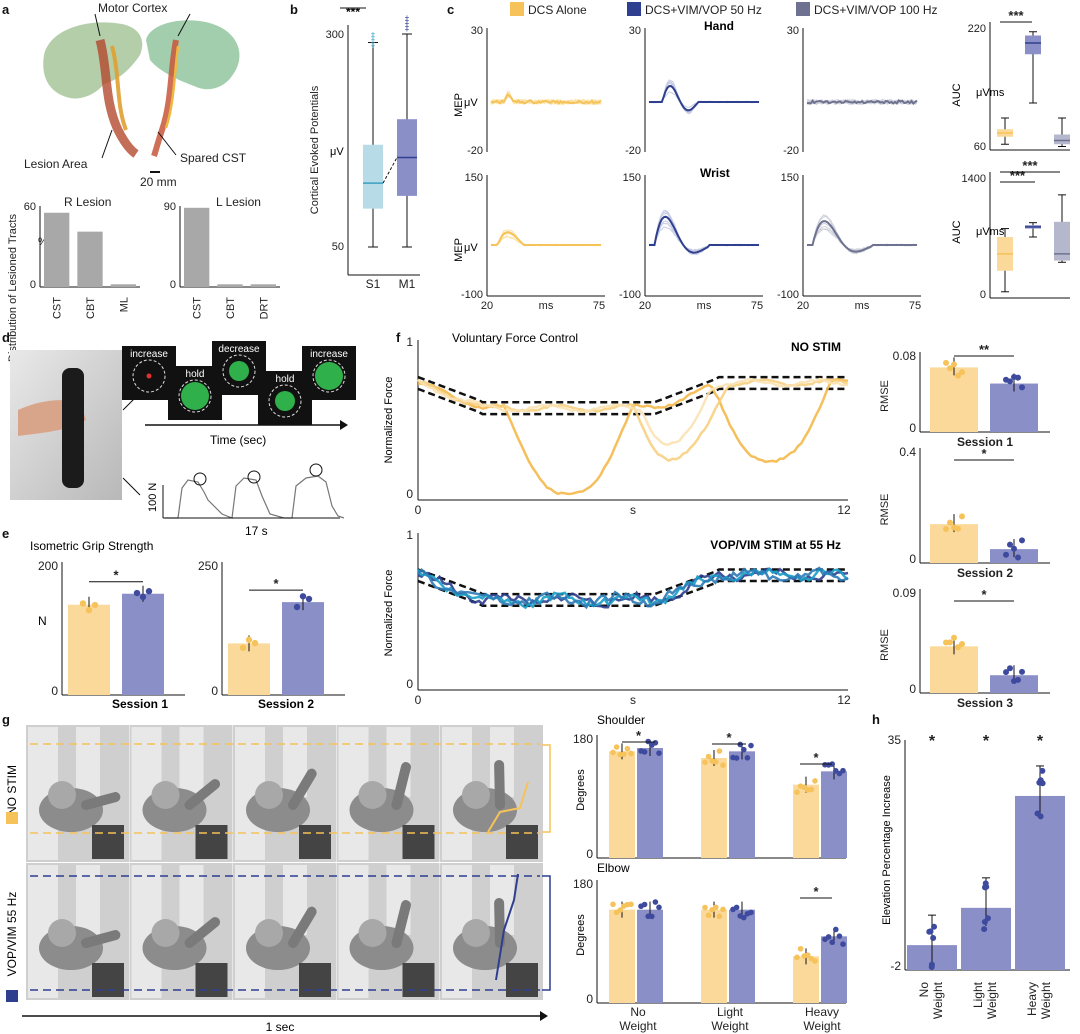 The height and width of the screenshot is (1034, 1080). What do you see at coordinates (581, 790) in the screenshot?
I see `g-ylabel-shoulder: Degrees` at bounding box center [581, 790].